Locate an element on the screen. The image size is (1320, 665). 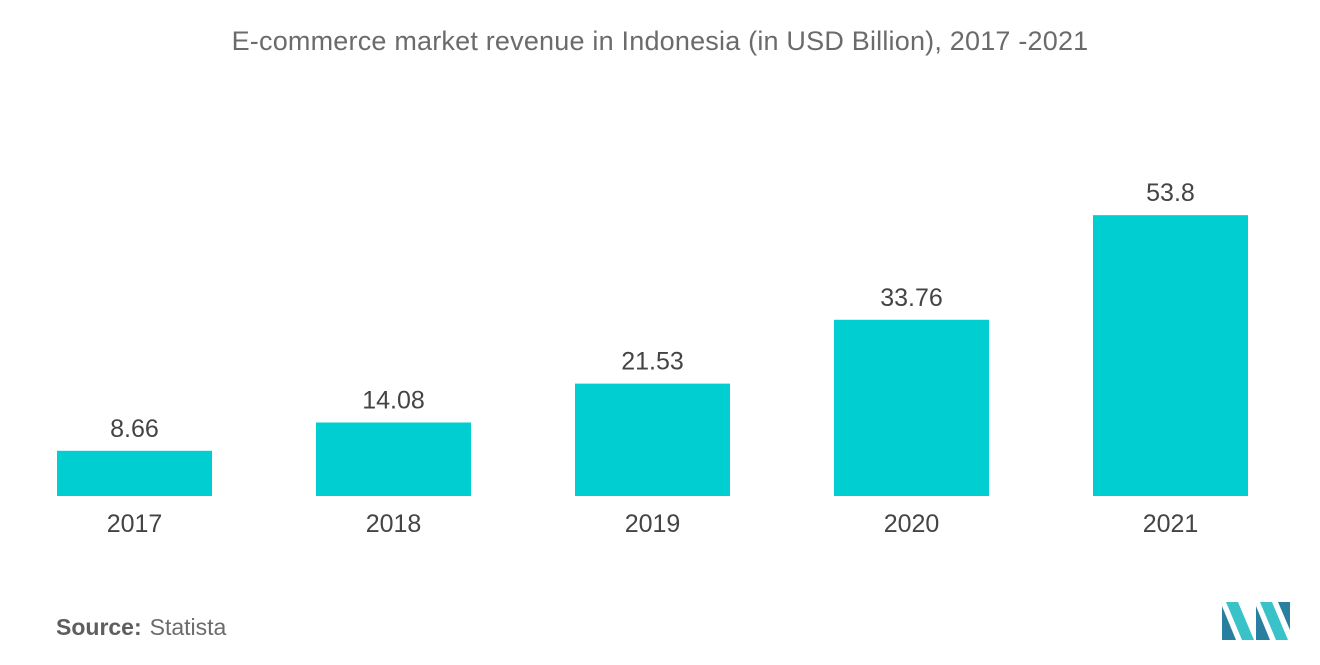
source-value: Statista is located at coordinates (188, 627).